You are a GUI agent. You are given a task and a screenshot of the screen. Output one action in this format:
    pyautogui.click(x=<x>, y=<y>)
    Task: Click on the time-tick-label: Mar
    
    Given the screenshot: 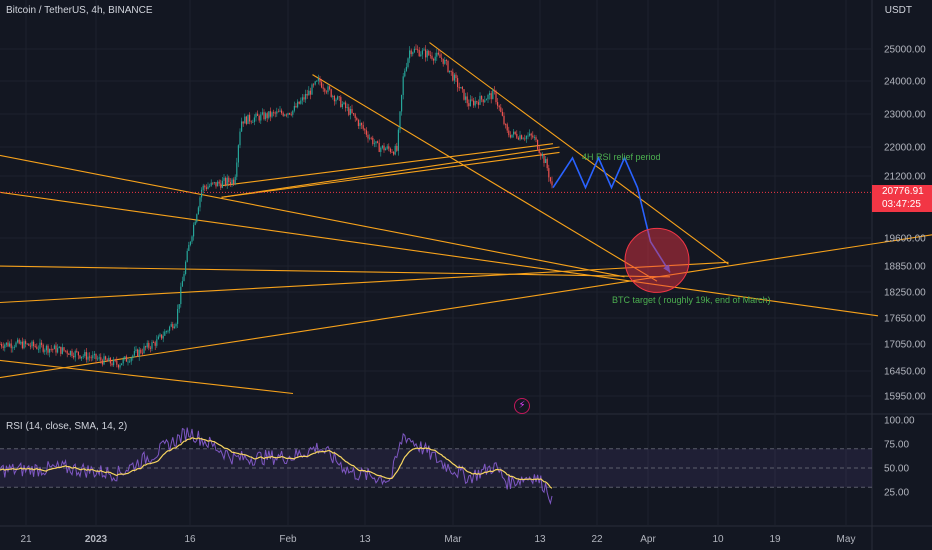 What is the action you would take?
    pyautogui.click(x=453, y=539)
    